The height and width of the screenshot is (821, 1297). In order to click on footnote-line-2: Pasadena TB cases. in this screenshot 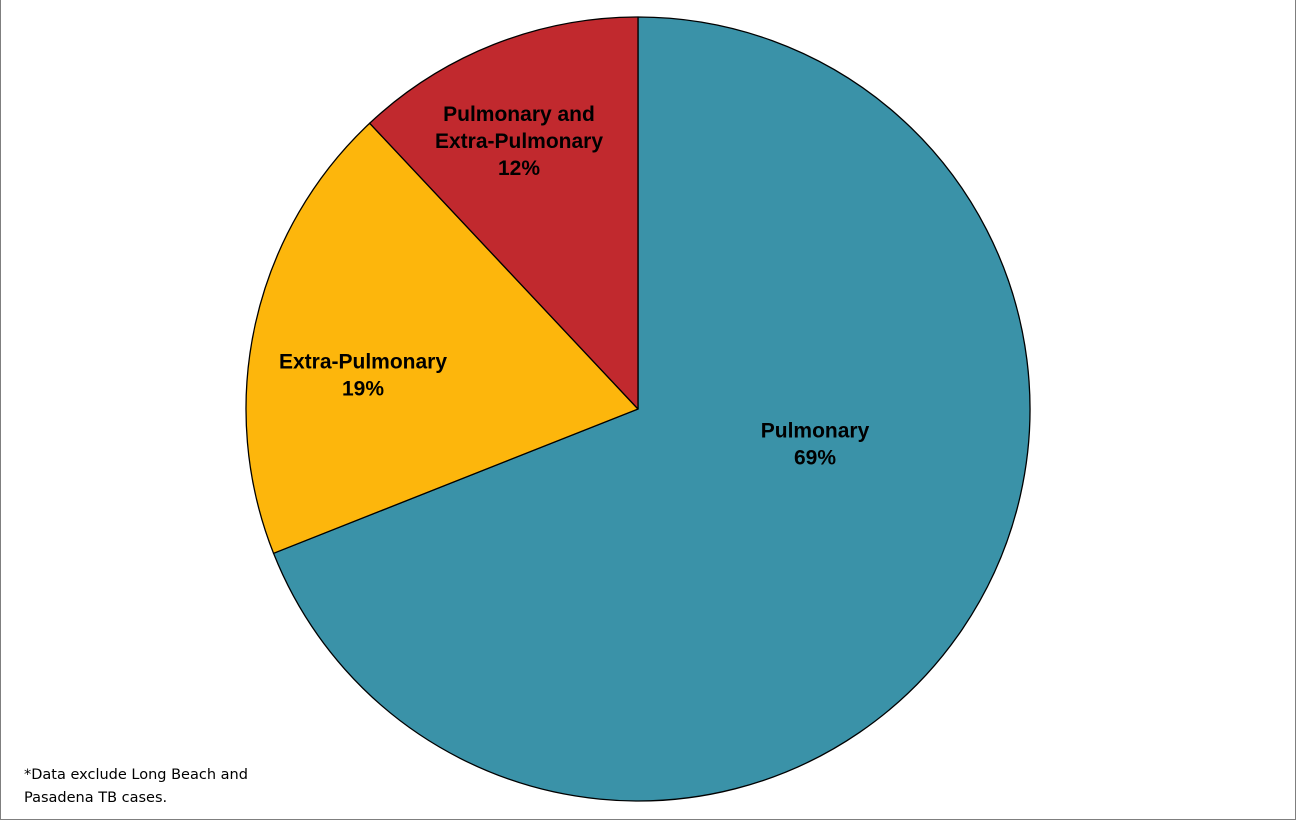, I will do `click(96, 798)`.